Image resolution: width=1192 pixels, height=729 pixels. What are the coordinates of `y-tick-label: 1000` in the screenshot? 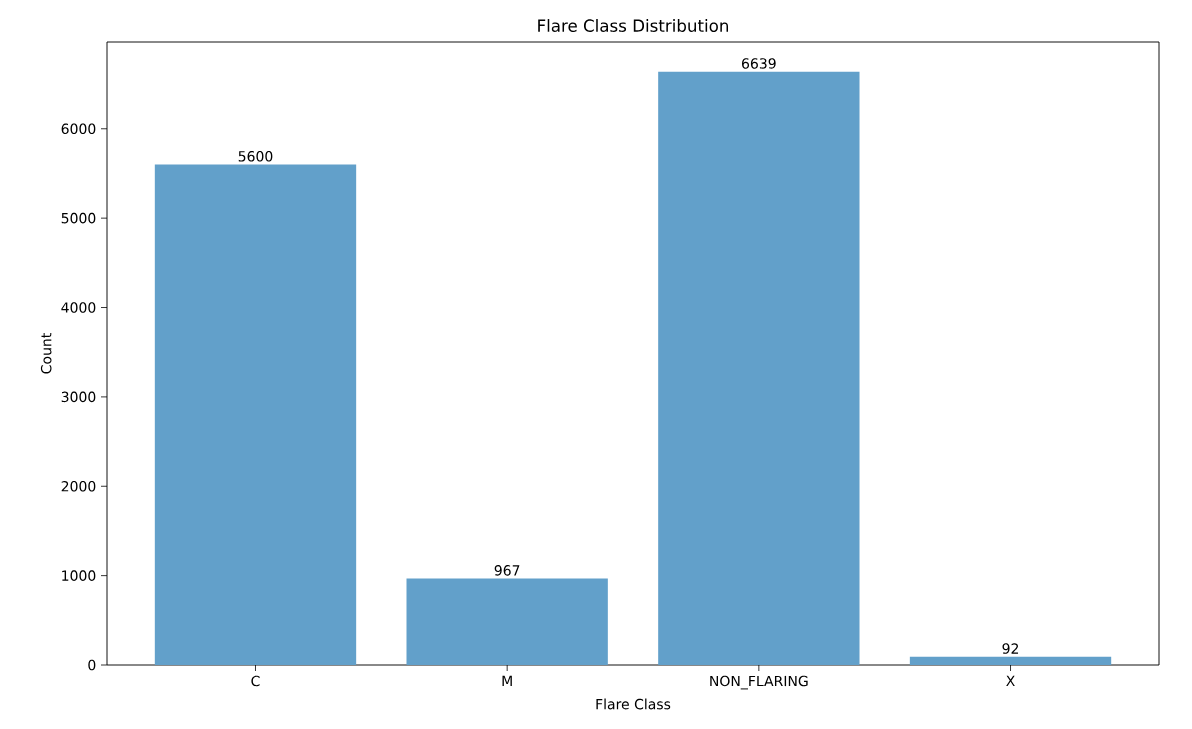 It's located at (79, 575).